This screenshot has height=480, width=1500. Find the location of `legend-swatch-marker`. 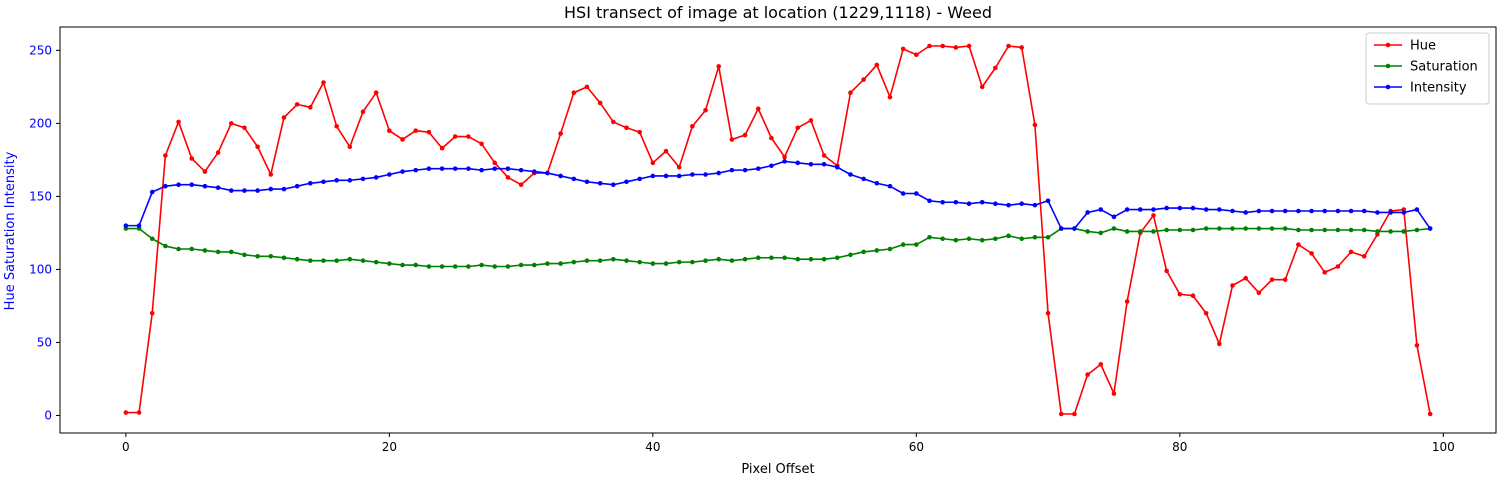

legend-swatch-marker is located at coordinates (1388, 87).